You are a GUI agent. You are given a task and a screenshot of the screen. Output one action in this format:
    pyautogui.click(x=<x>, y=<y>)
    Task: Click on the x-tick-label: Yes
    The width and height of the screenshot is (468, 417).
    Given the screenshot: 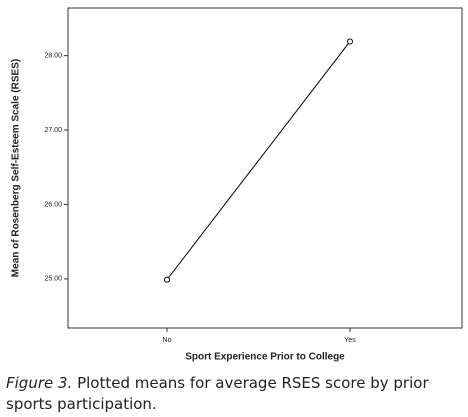 What is the action you would take?
    pyautogui.click(x=350, y=340)
    